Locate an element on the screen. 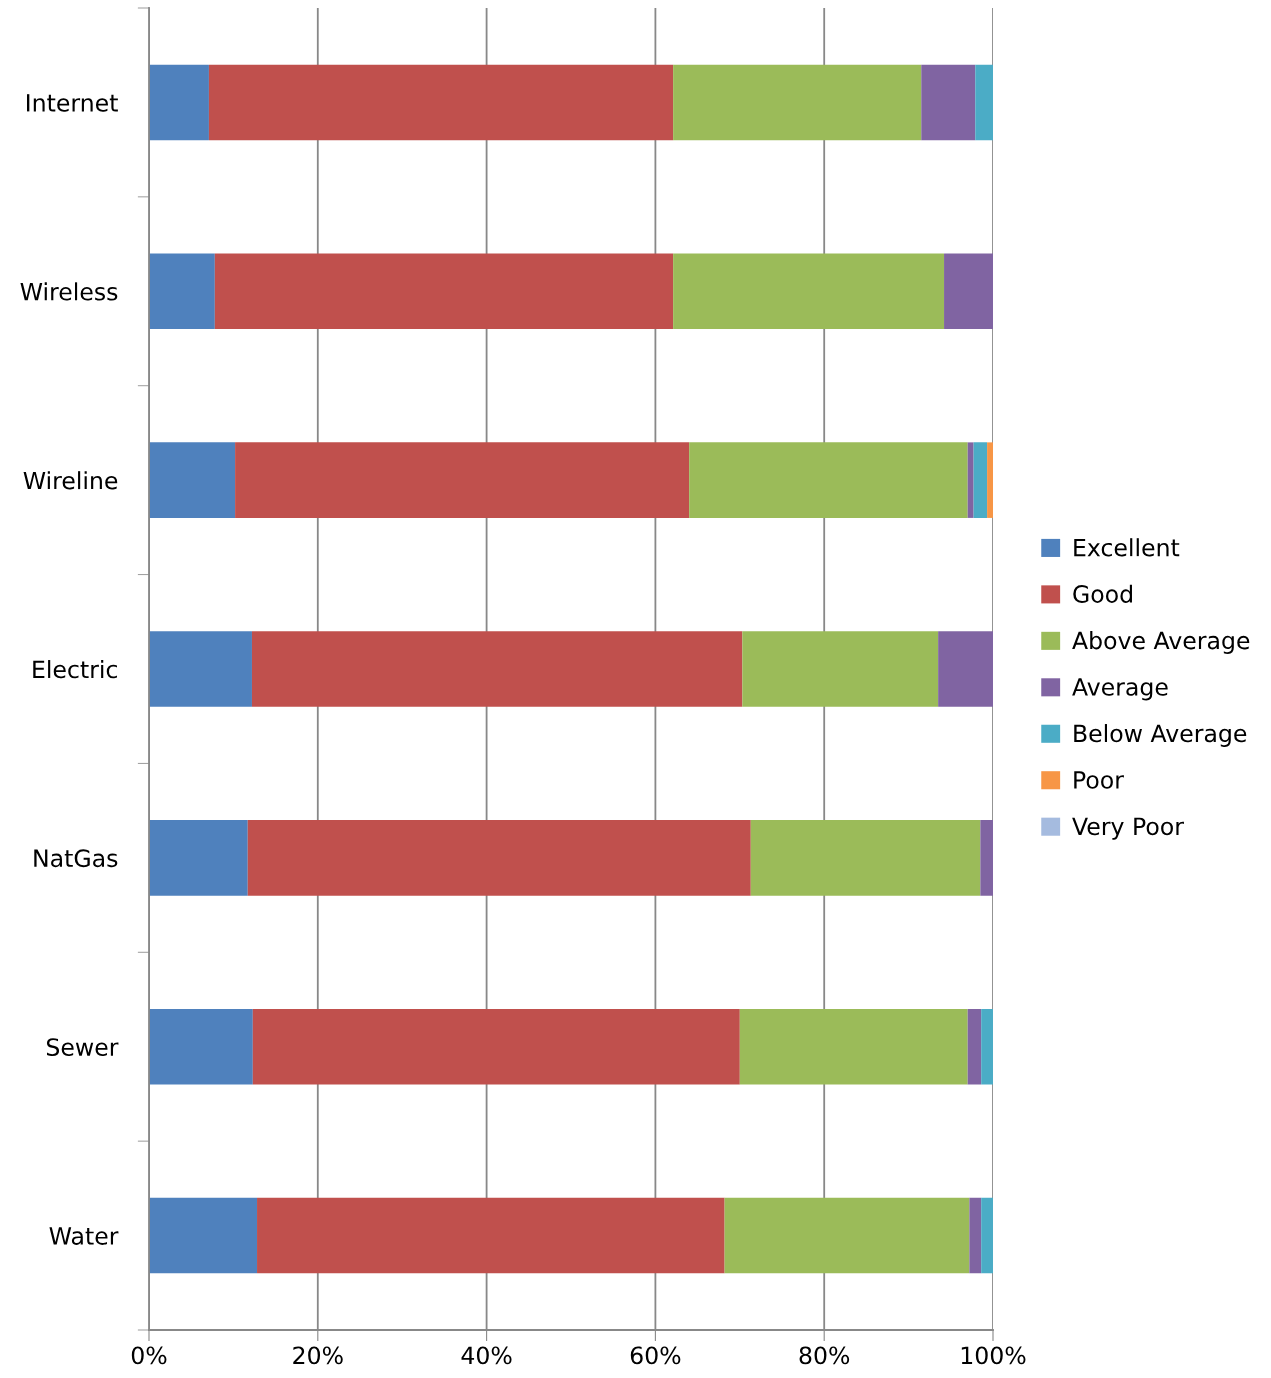 Image resolution: width=1271 pixels, height=1378 pixels. y-tick-label: Water is located at coordinates (84, 1236).